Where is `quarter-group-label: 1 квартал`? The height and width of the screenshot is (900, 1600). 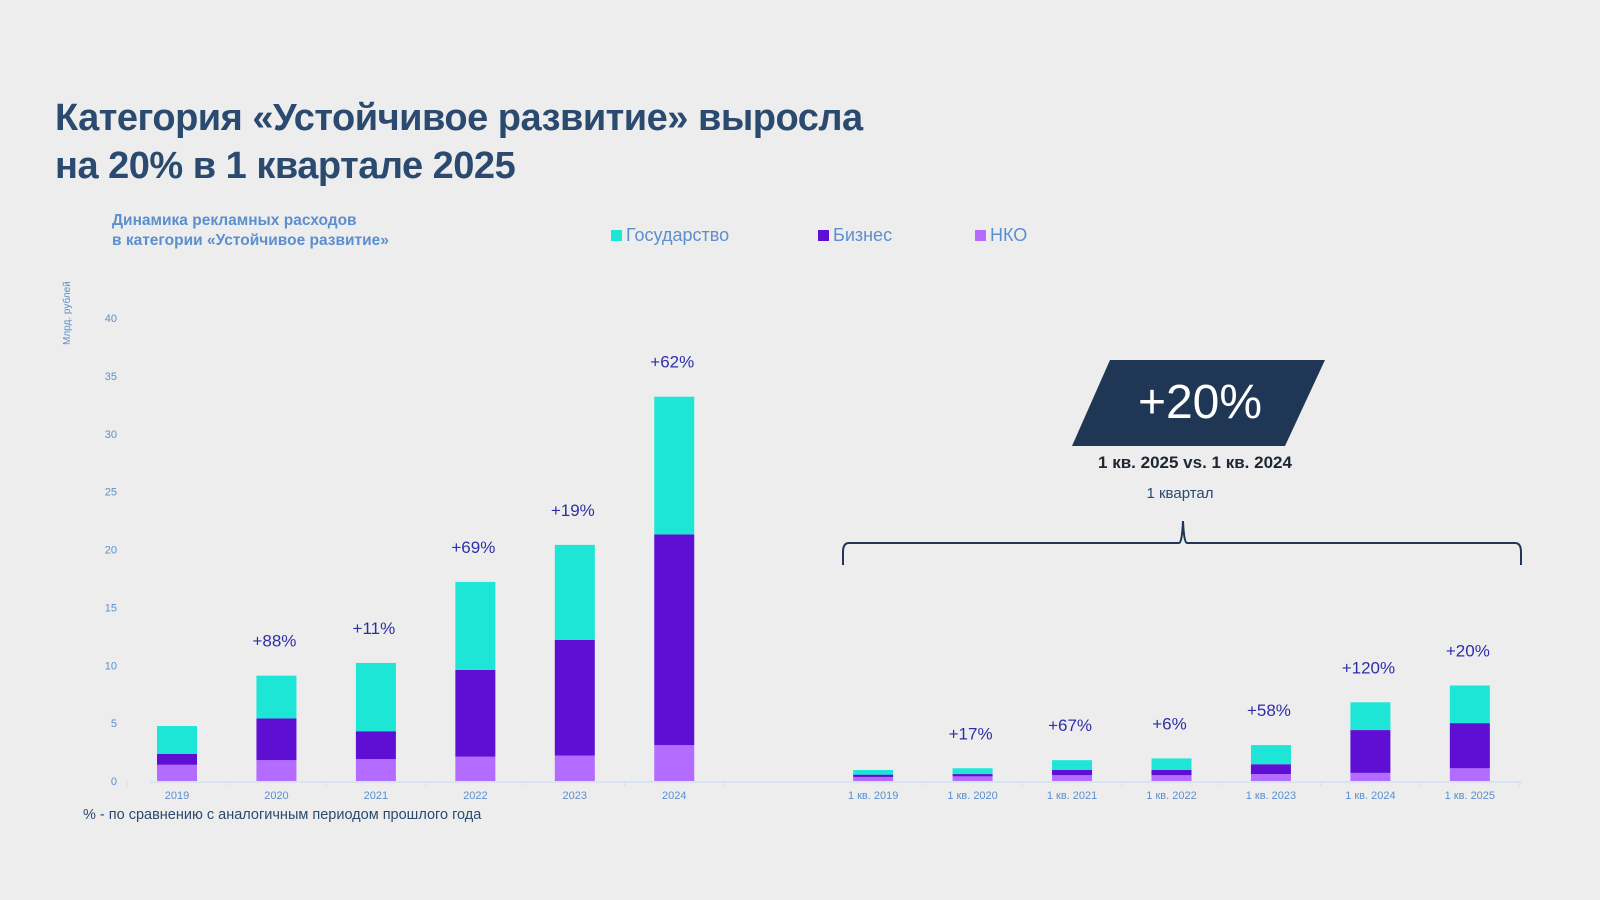 quarter-group-label: 1 квартал is located at coordinates (1180, 493).